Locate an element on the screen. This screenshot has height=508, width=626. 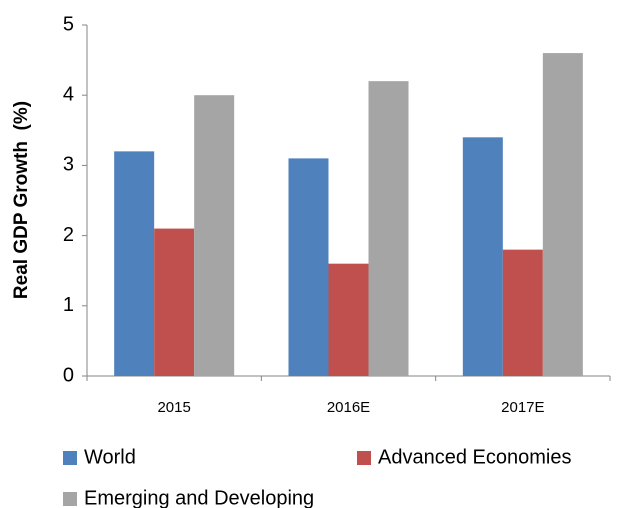
legend-label: World is located at coordinates (110, 457).